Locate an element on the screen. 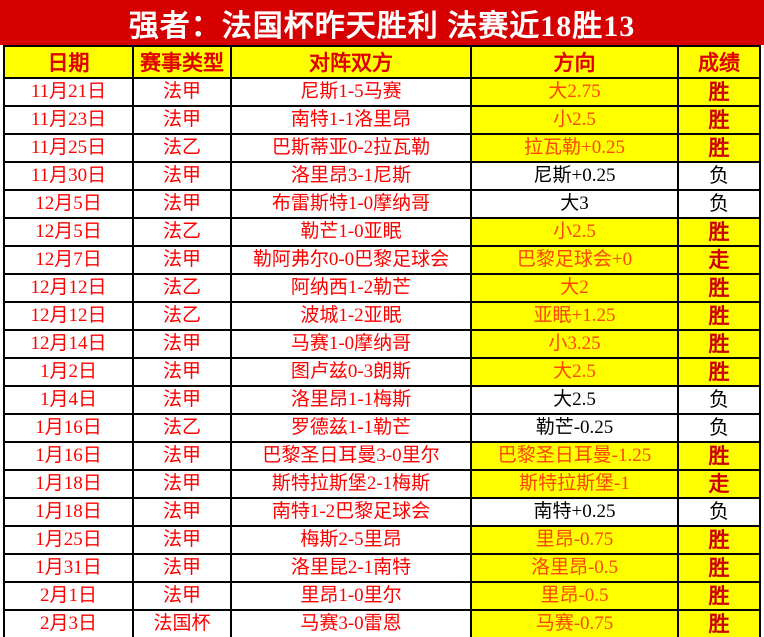 The height and width of the screenshot is (637, 764). table-row: 11月23日 法甲 南特1-1洛里昂 小2.5 胜 is located at coordinates (382, 120).